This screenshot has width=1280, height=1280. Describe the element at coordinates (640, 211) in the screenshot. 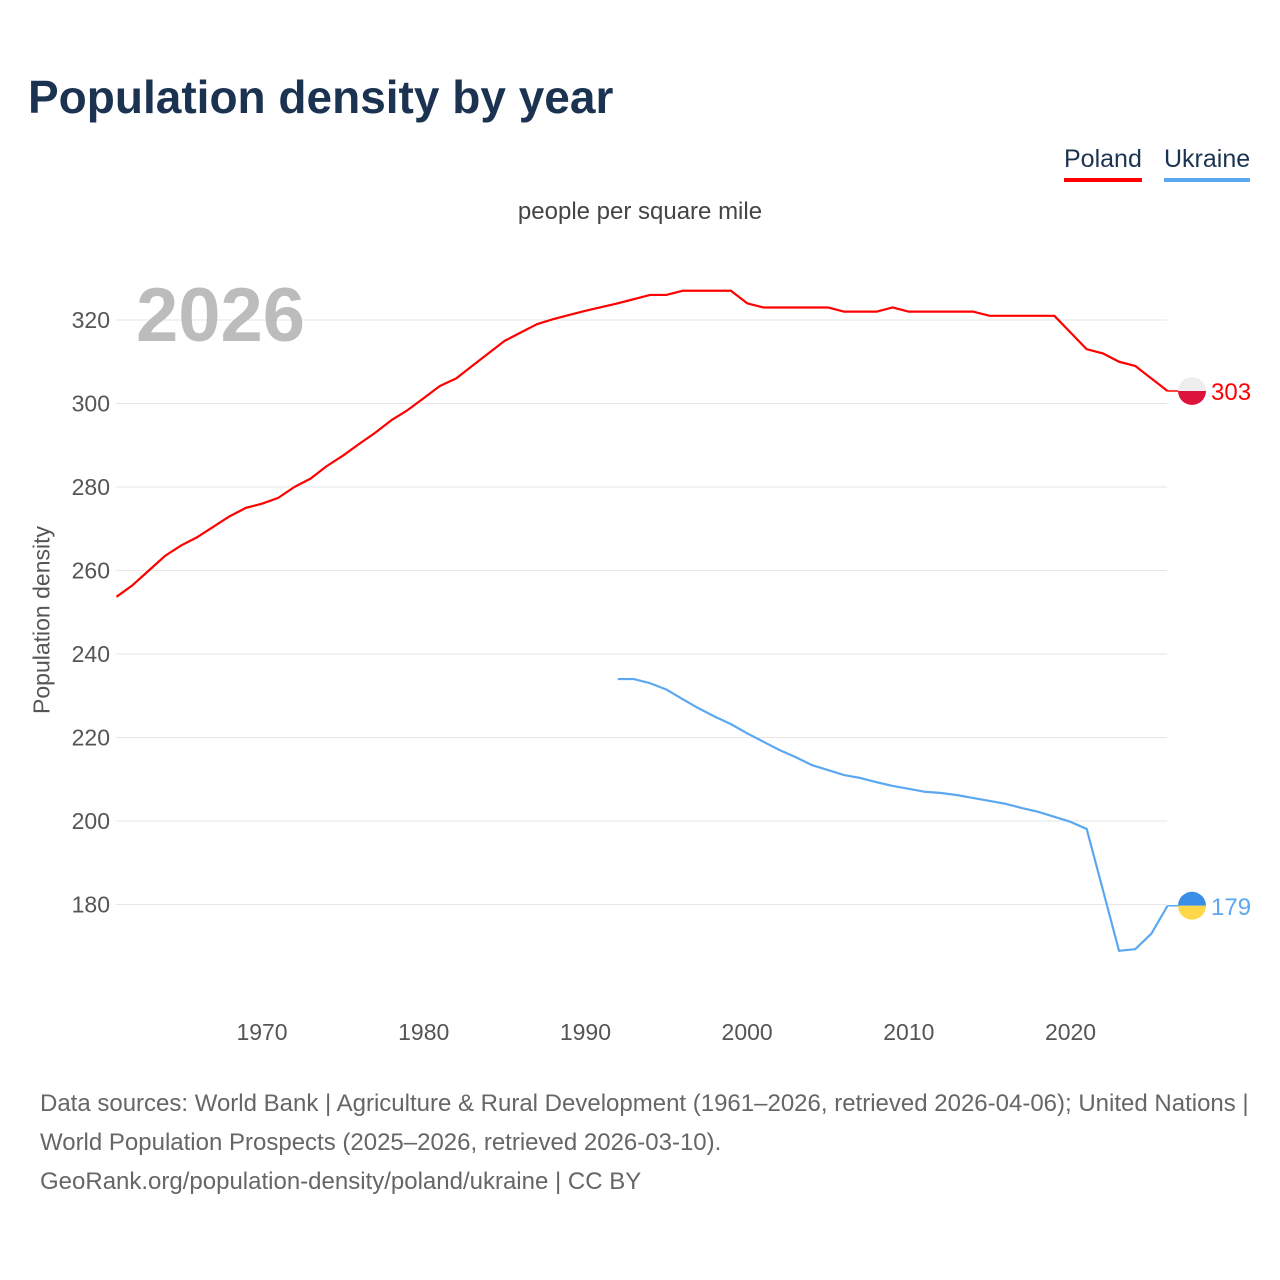

I see `chart-subtitle: people per square mile` at that location.